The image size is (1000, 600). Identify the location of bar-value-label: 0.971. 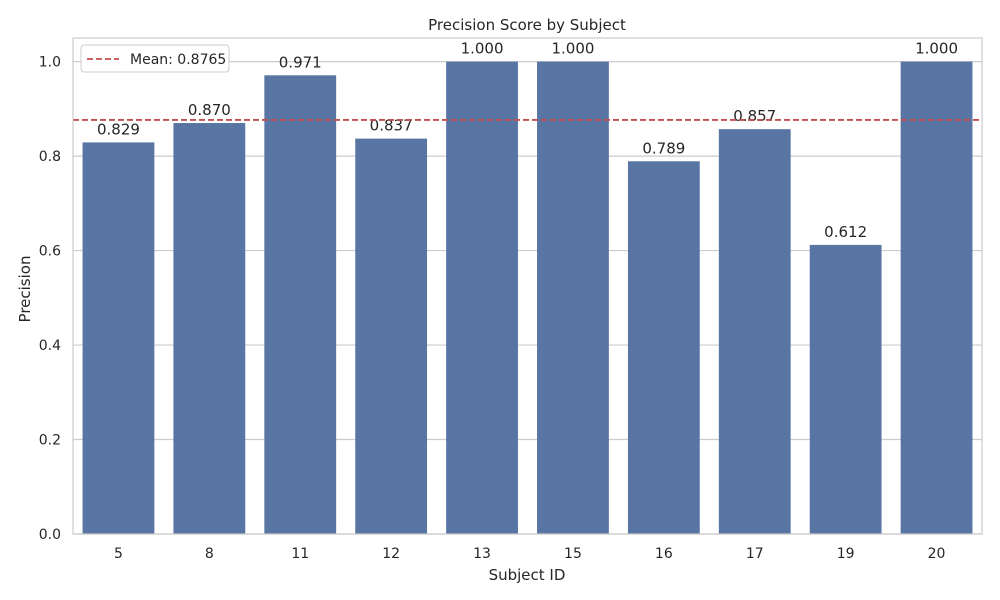
(300, 62).